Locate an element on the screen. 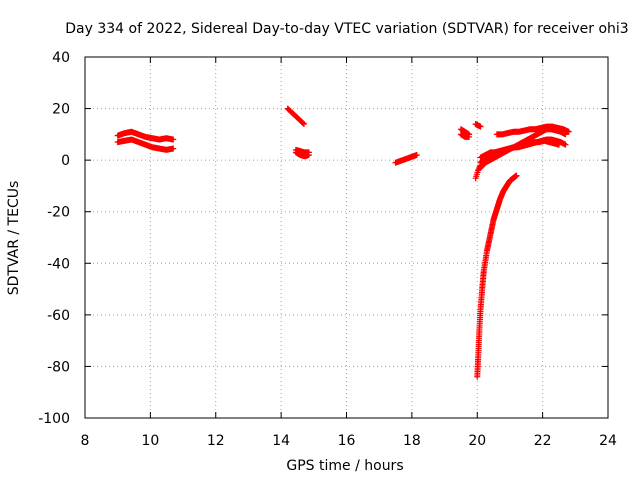 The width and height of the screenshot is (640, 480). y-tick-label: -100 is located at coordinates (54, 419).